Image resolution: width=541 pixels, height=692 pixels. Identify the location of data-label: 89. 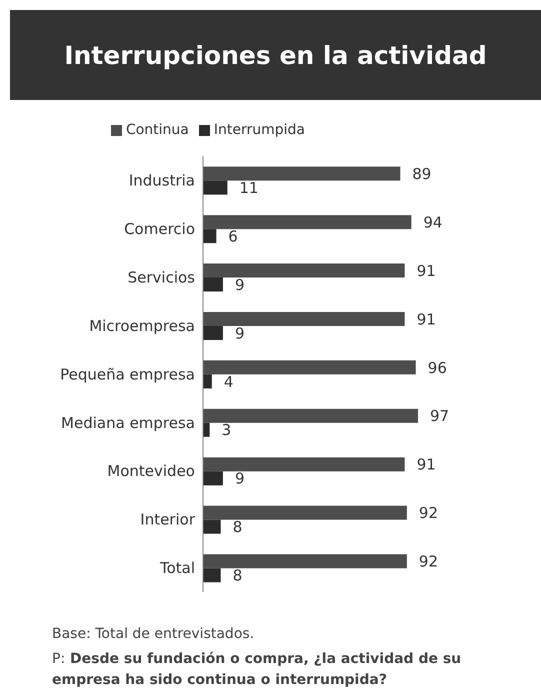
(422, 173).